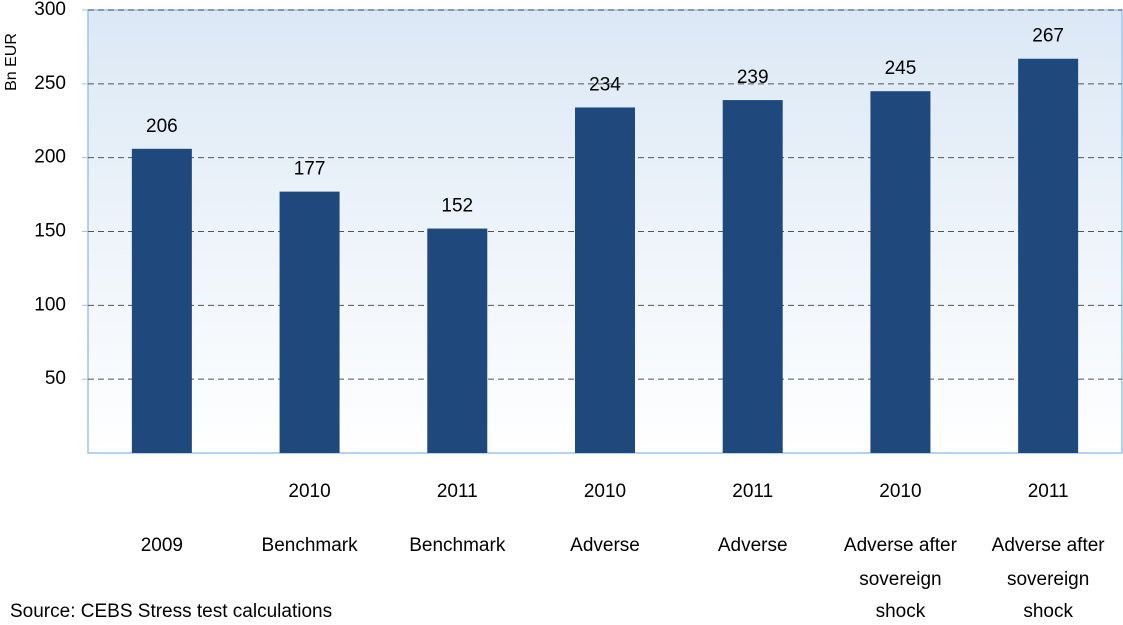  What do you see at coordinates (162, 545) in the screenshot?
I see `x-tick-label: 2009` at bounding box center [162, 545].